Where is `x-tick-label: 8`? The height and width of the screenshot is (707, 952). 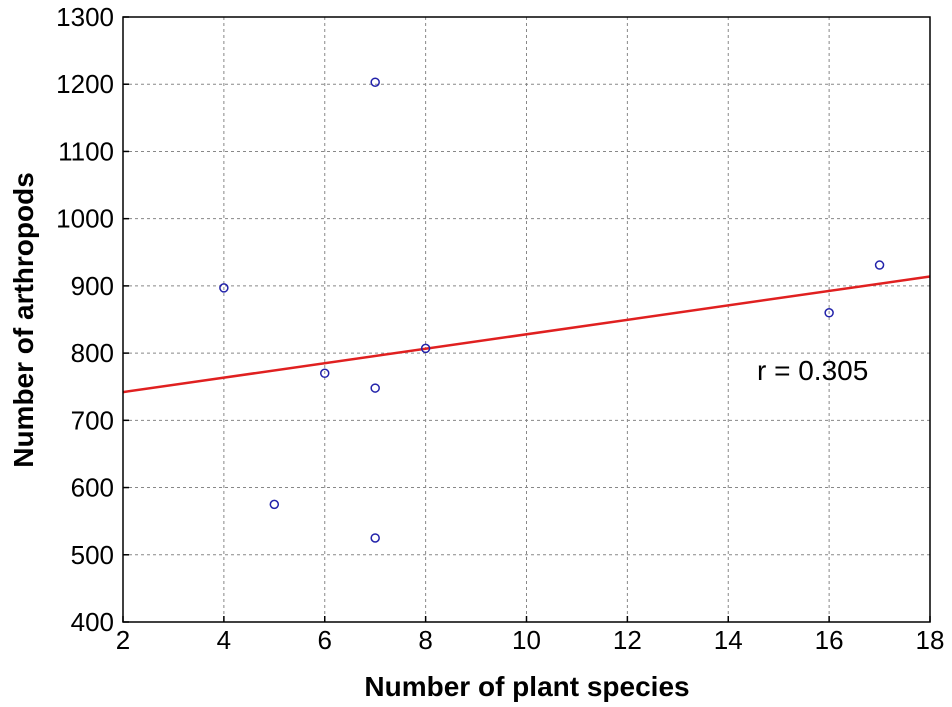
x-tick-label: 8 is located at coordinates (425, 640).